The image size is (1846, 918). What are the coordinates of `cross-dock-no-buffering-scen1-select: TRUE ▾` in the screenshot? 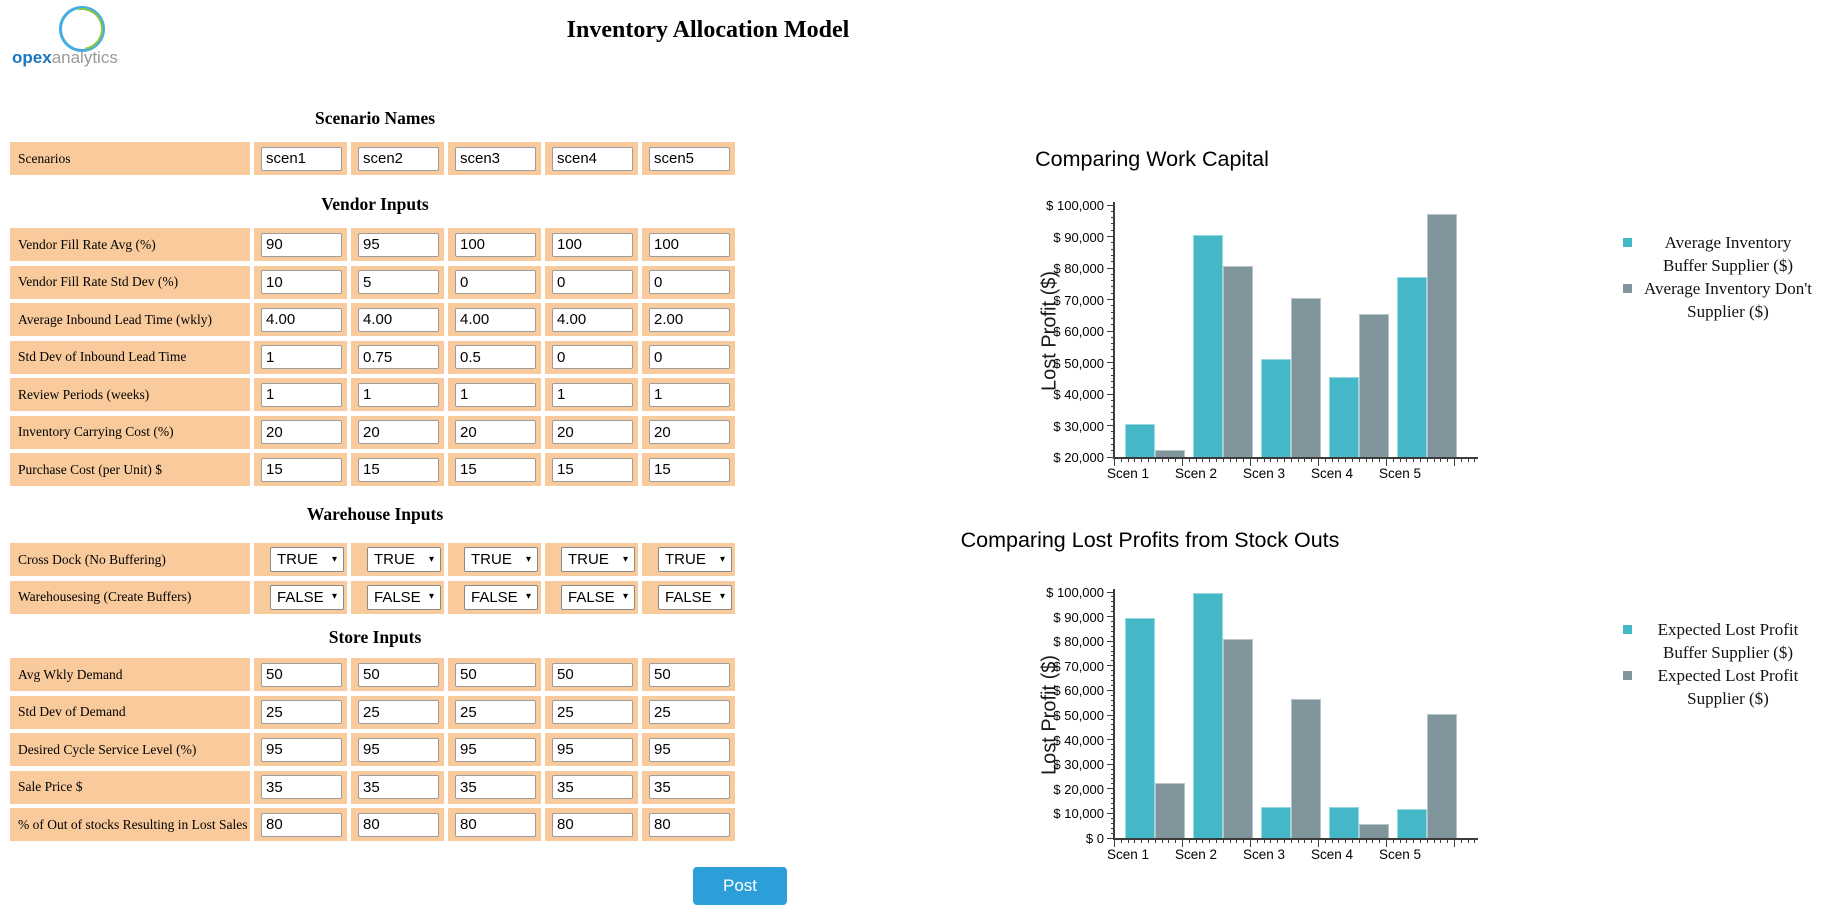 It's located at (307, 559).